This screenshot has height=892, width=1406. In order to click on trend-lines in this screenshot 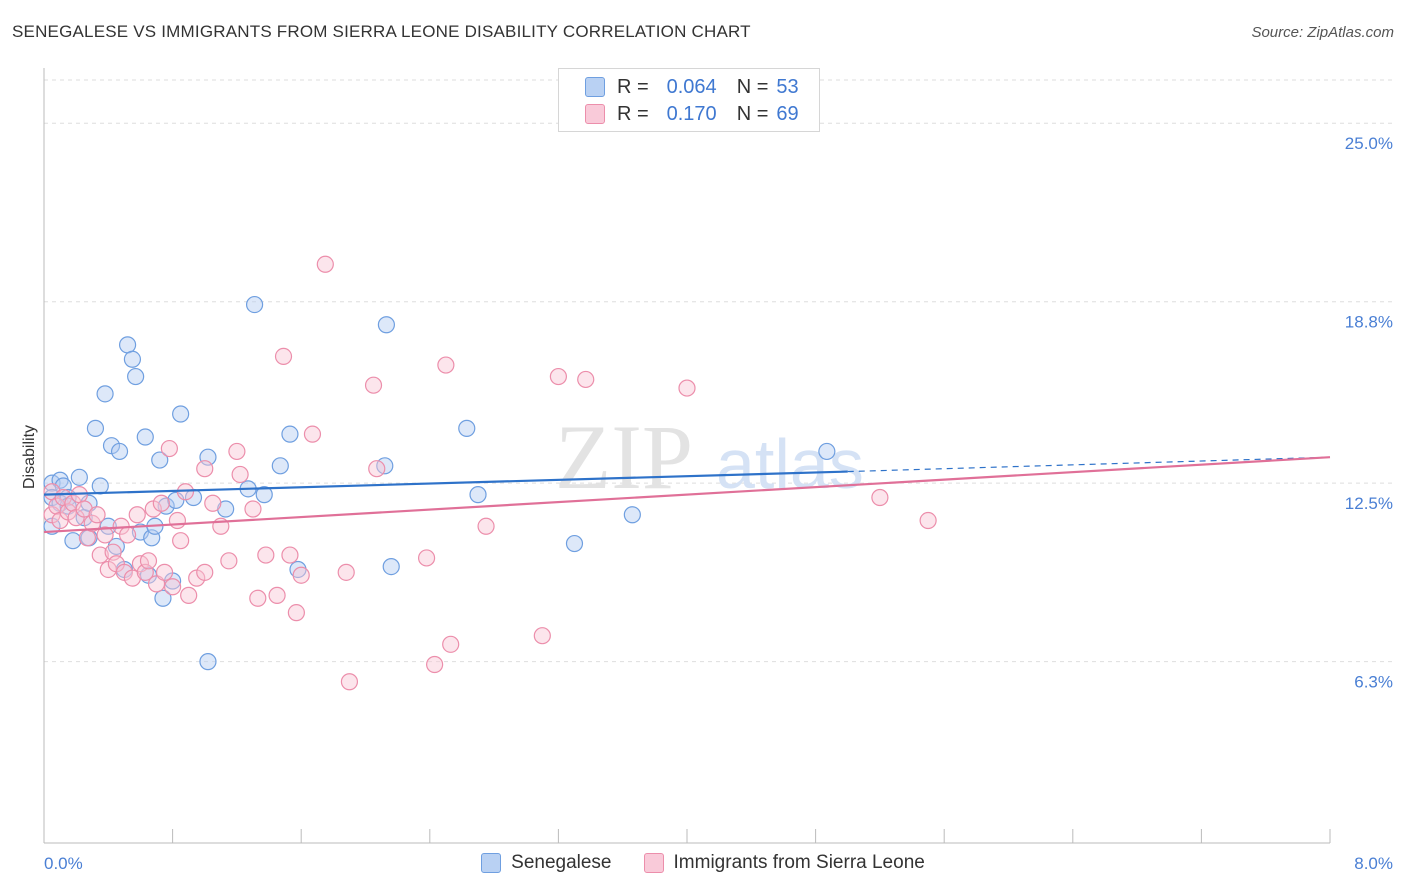, I will do `click(687, 495)`.